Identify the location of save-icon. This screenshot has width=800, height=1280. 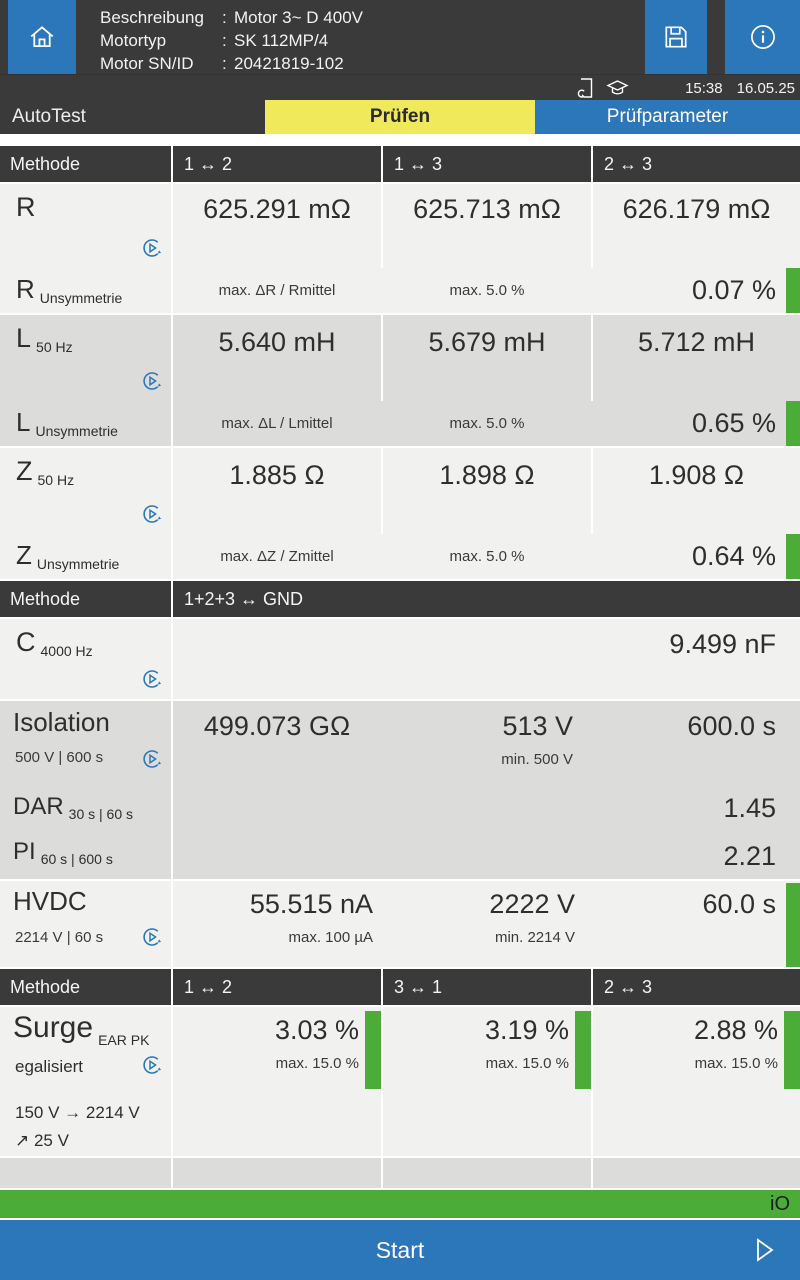
(676, 37).